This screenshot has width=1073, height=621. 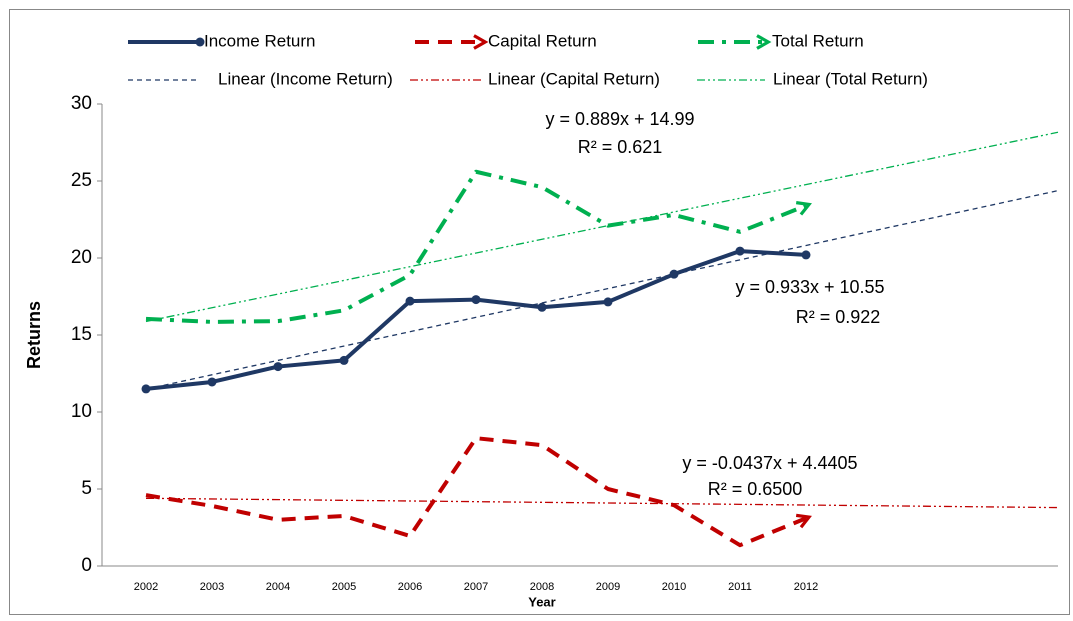 What do you see at coordinates (146, 587) in the screenshot?
I see `x-tick-label: 2002` at bounding box center [146, 587].